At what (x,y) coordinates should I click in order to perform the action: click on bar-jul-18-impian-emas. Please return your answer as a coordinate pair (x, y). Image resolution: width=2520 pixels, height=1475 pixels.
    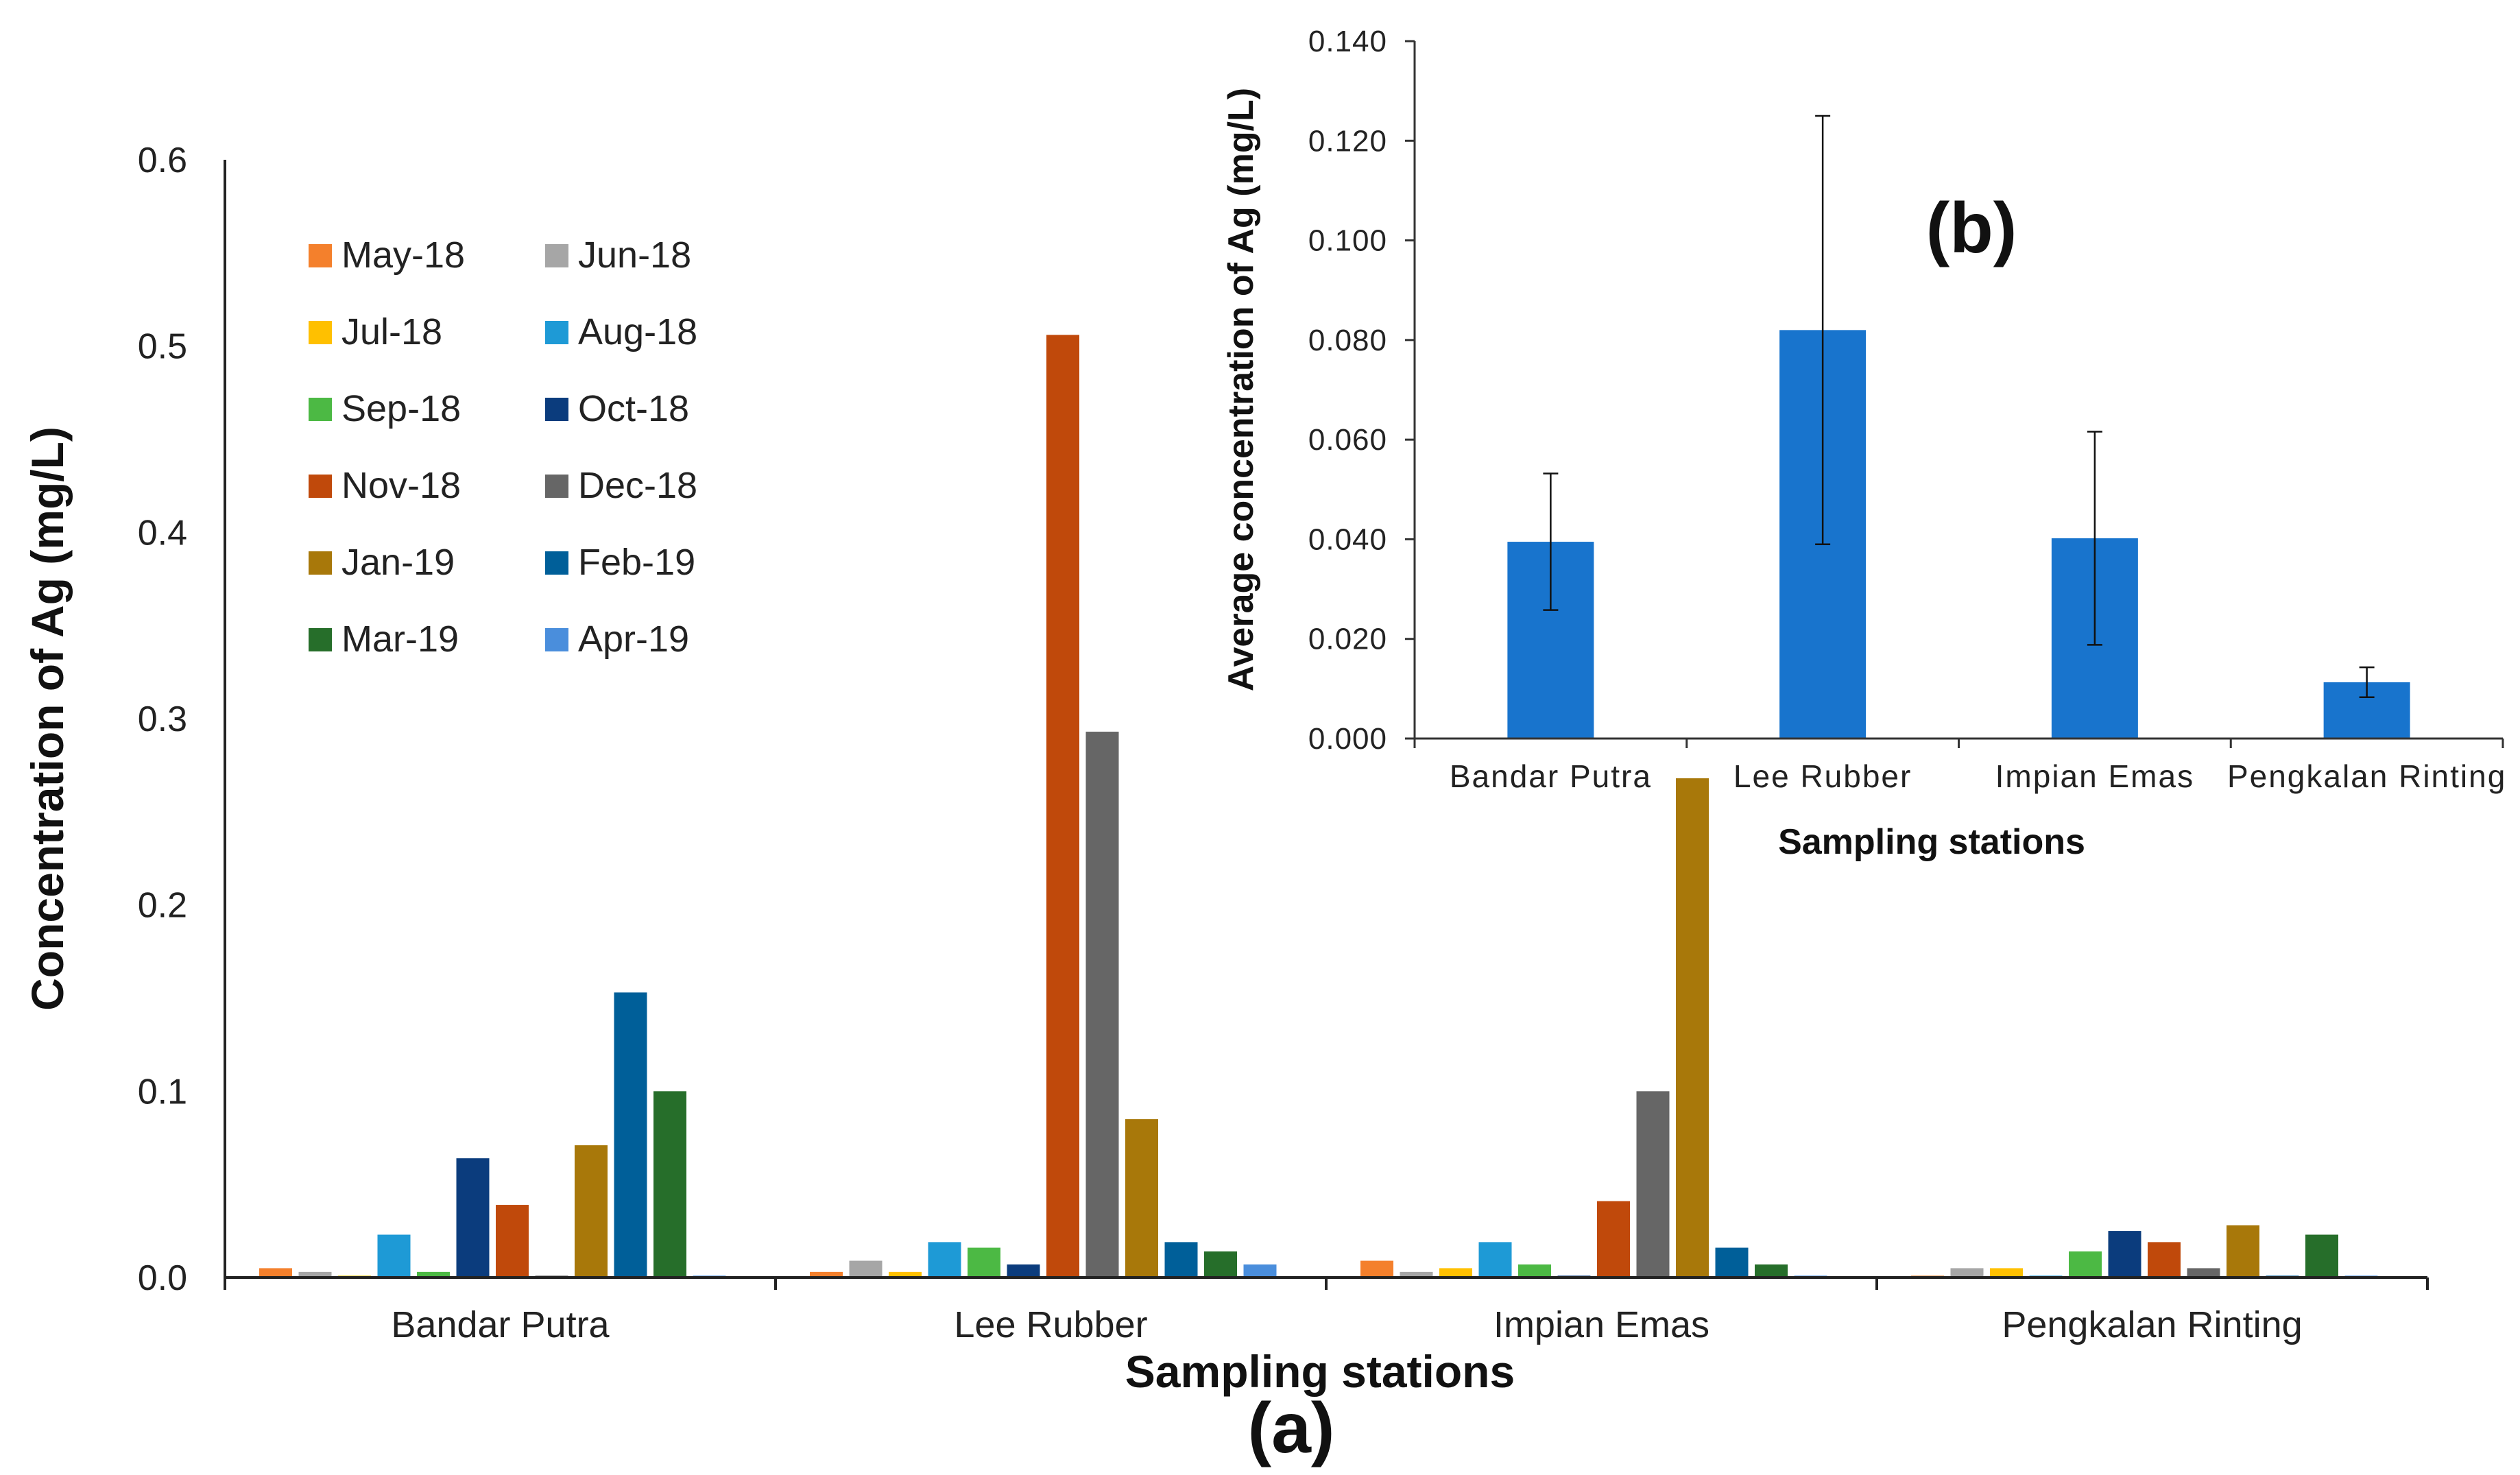
    Looking at the image, I should click on (1455, 1273).